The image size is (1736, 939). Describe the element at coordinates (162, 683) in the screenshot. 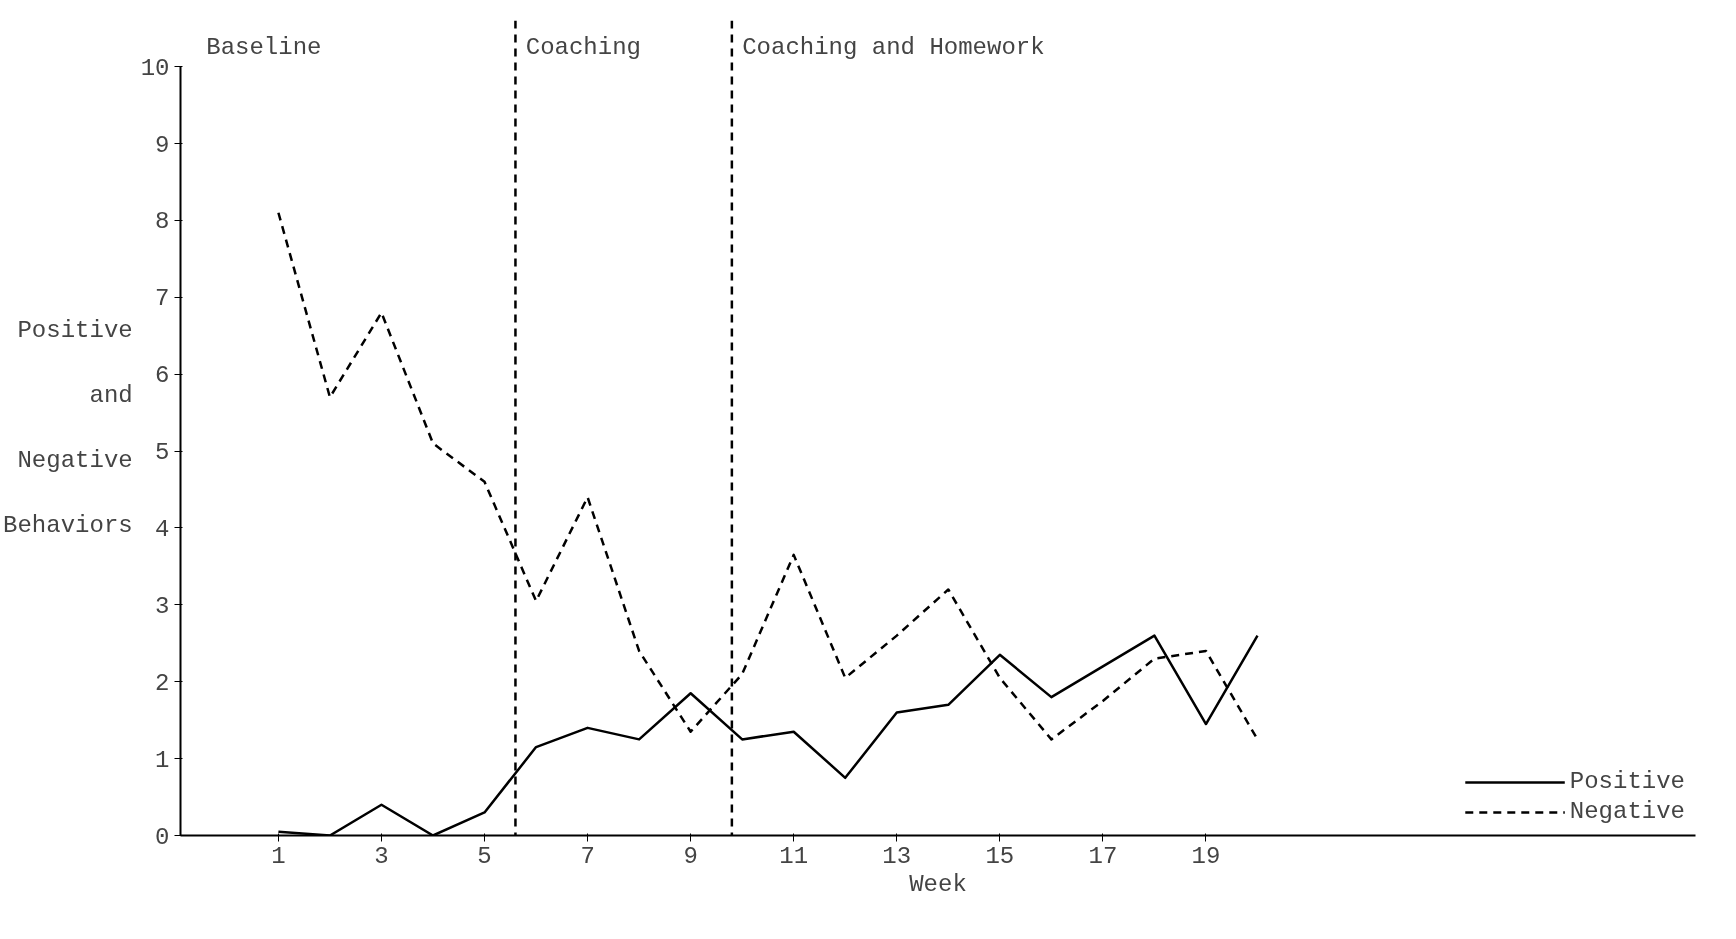

I see `y-tick-label: 2` at that location.